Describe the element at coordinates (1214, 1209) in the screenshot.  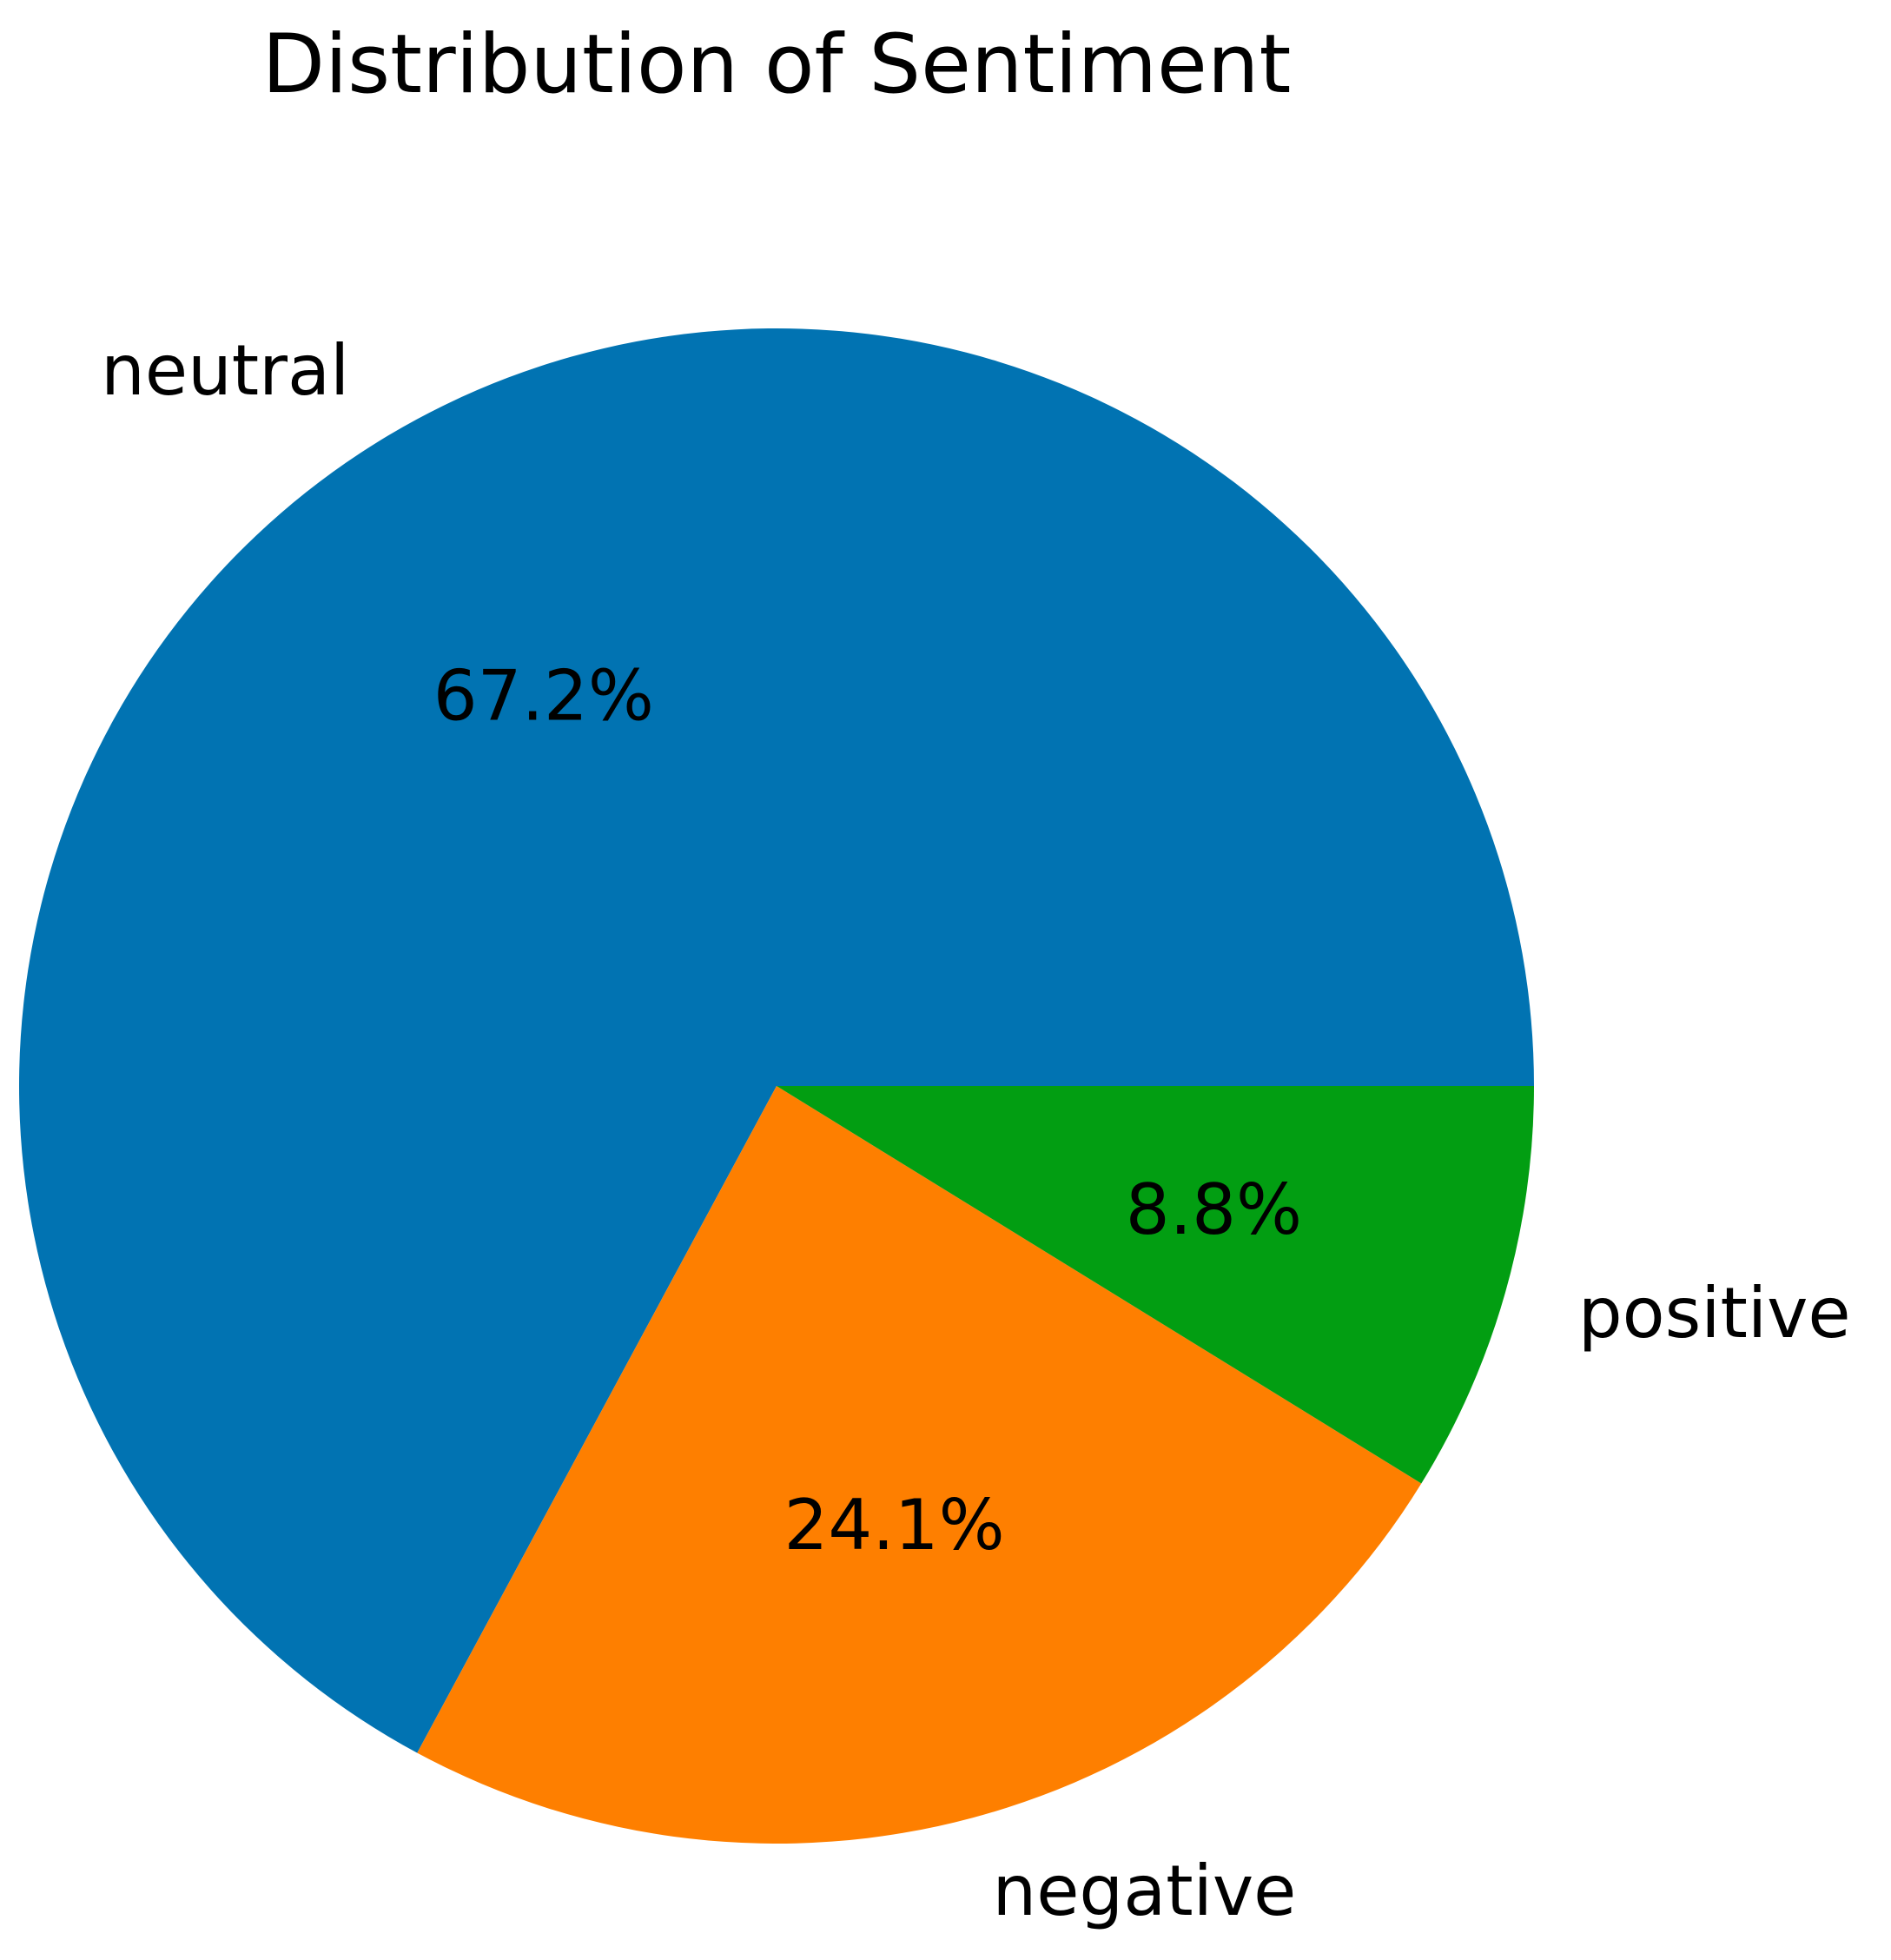
I see `pct-label-positive: 8.8%` at that location.